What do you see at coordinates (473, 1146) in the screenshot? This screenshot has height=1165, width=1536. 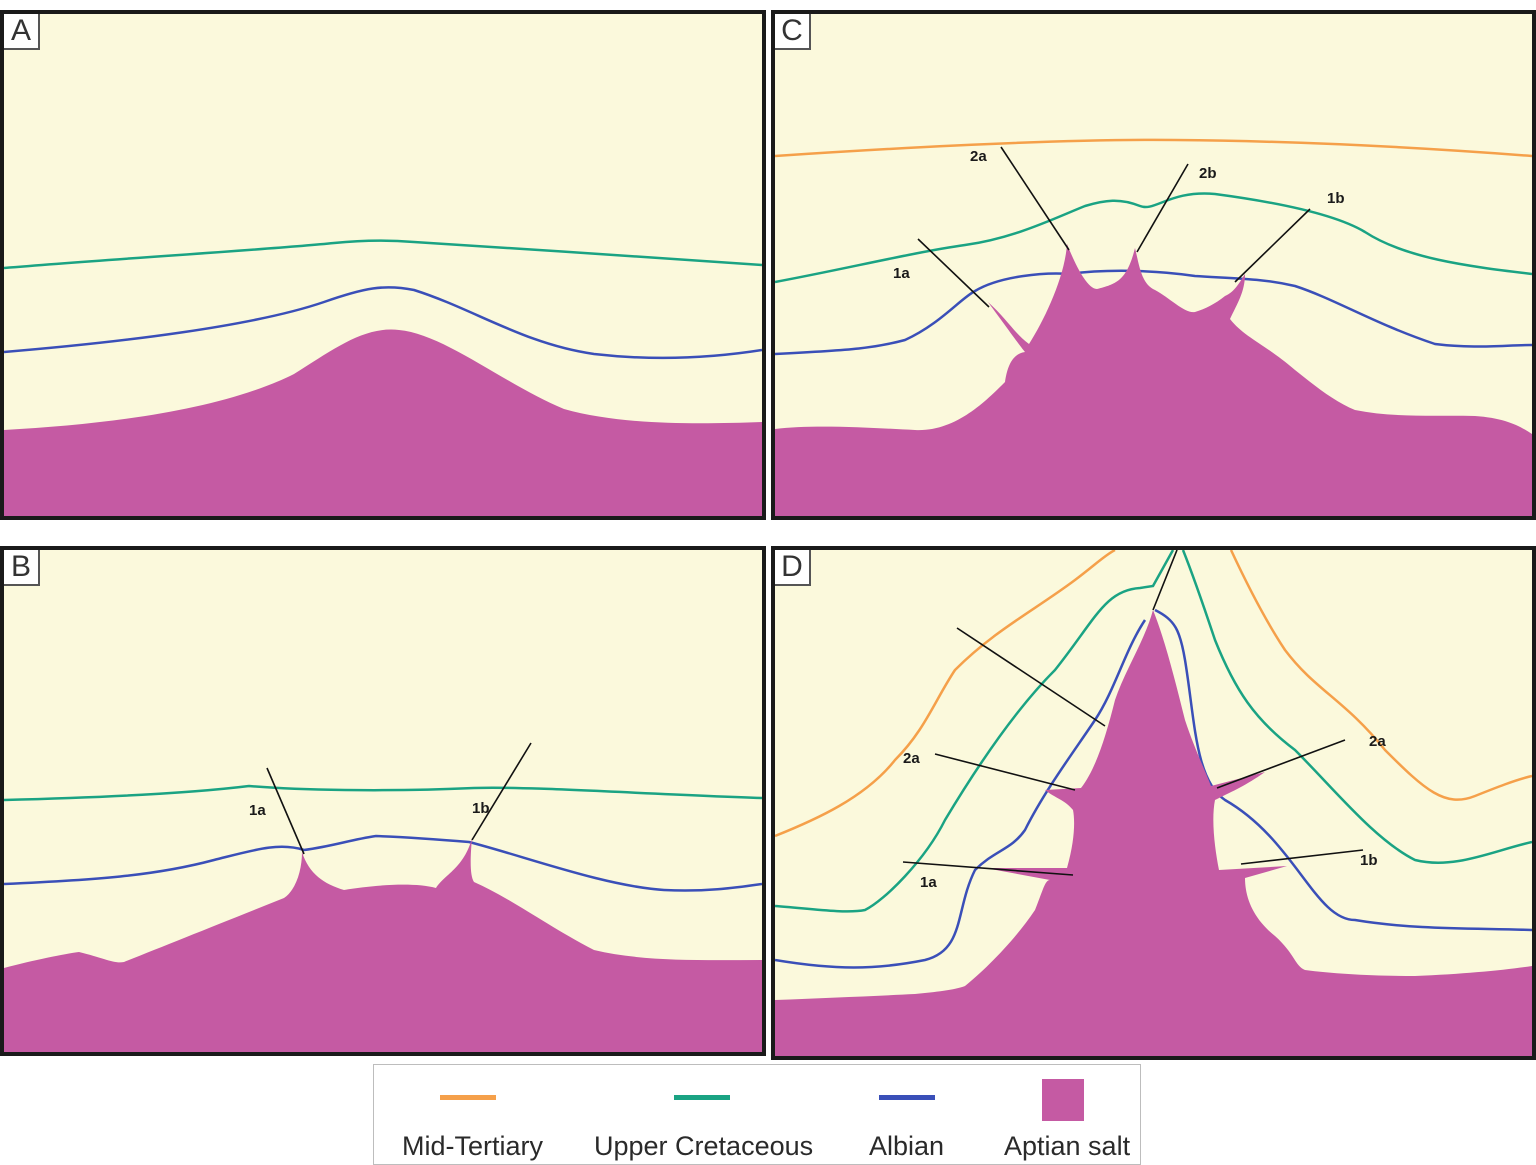 I see `legend-label: Mid-Tertiary` at bounding box center [473, 1146].